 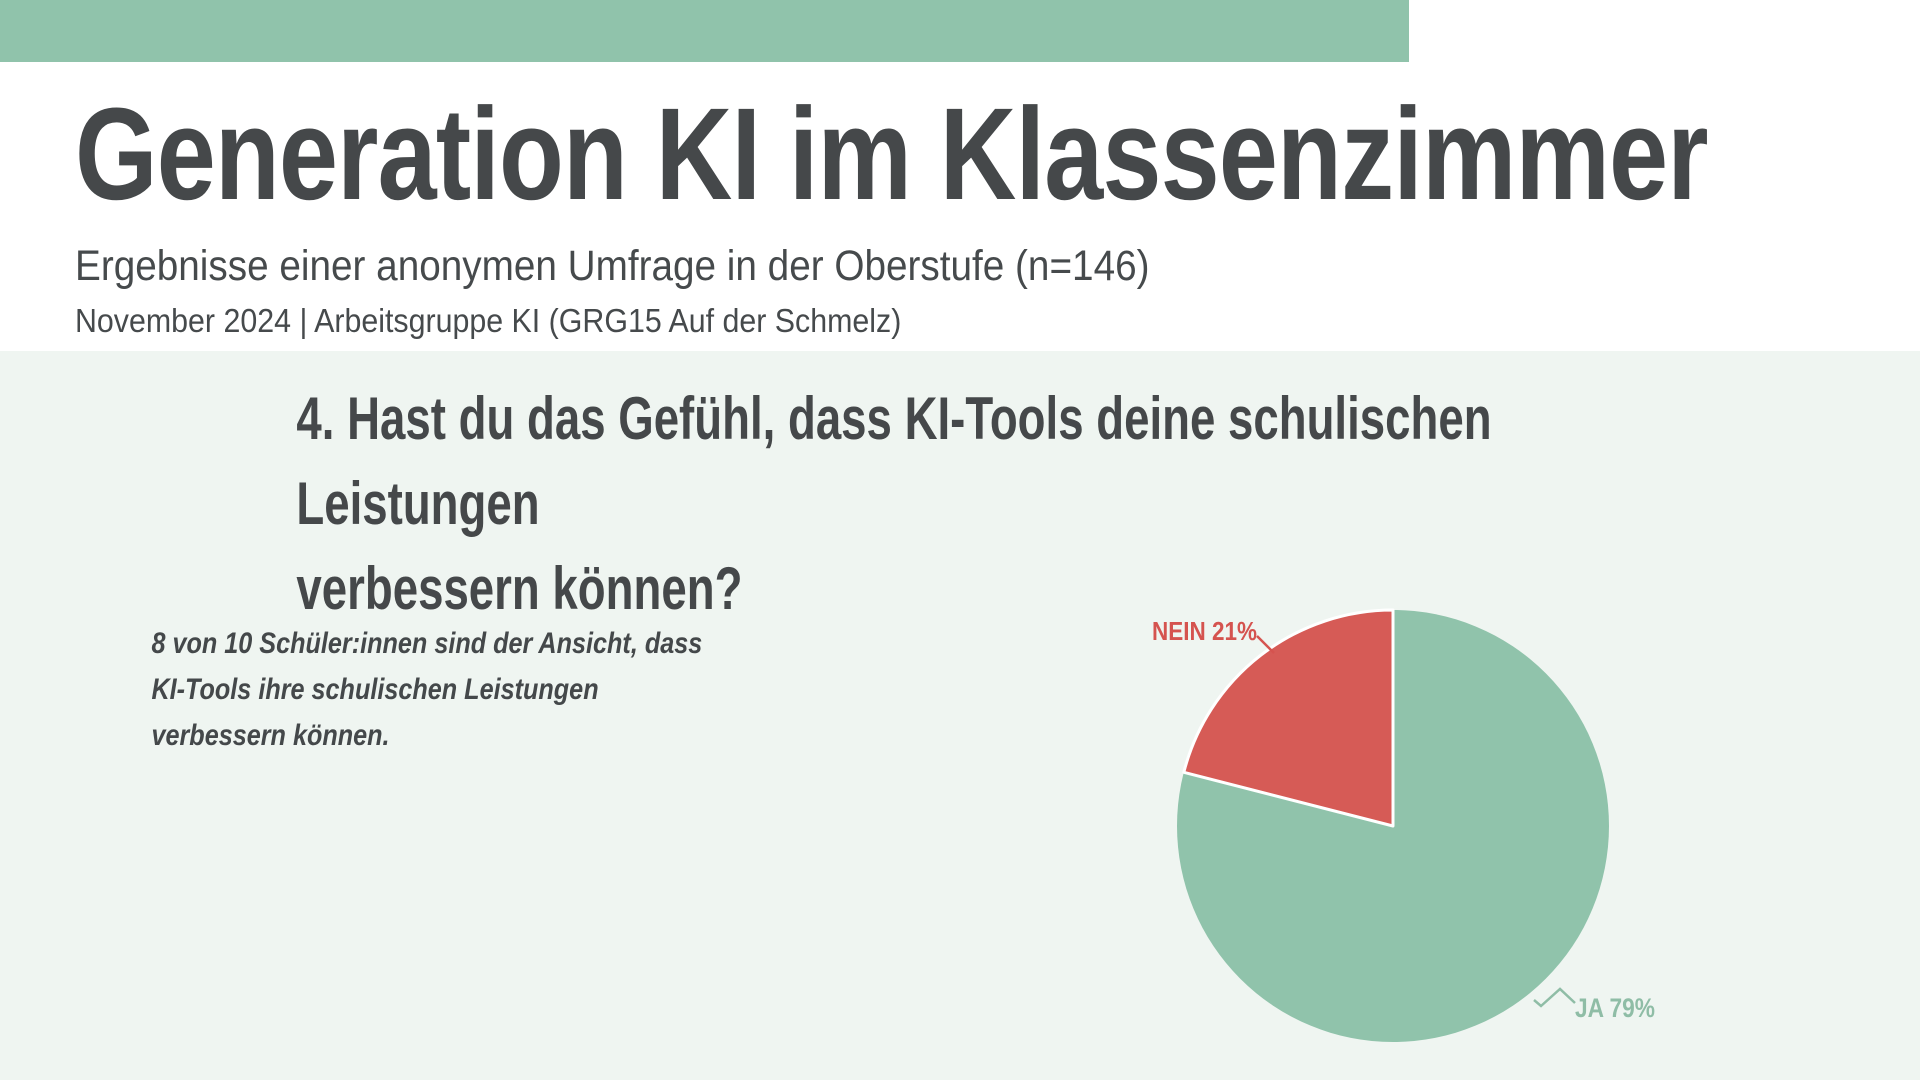 I want to click on pie-slice-nein, so click(x=1288, y=718).